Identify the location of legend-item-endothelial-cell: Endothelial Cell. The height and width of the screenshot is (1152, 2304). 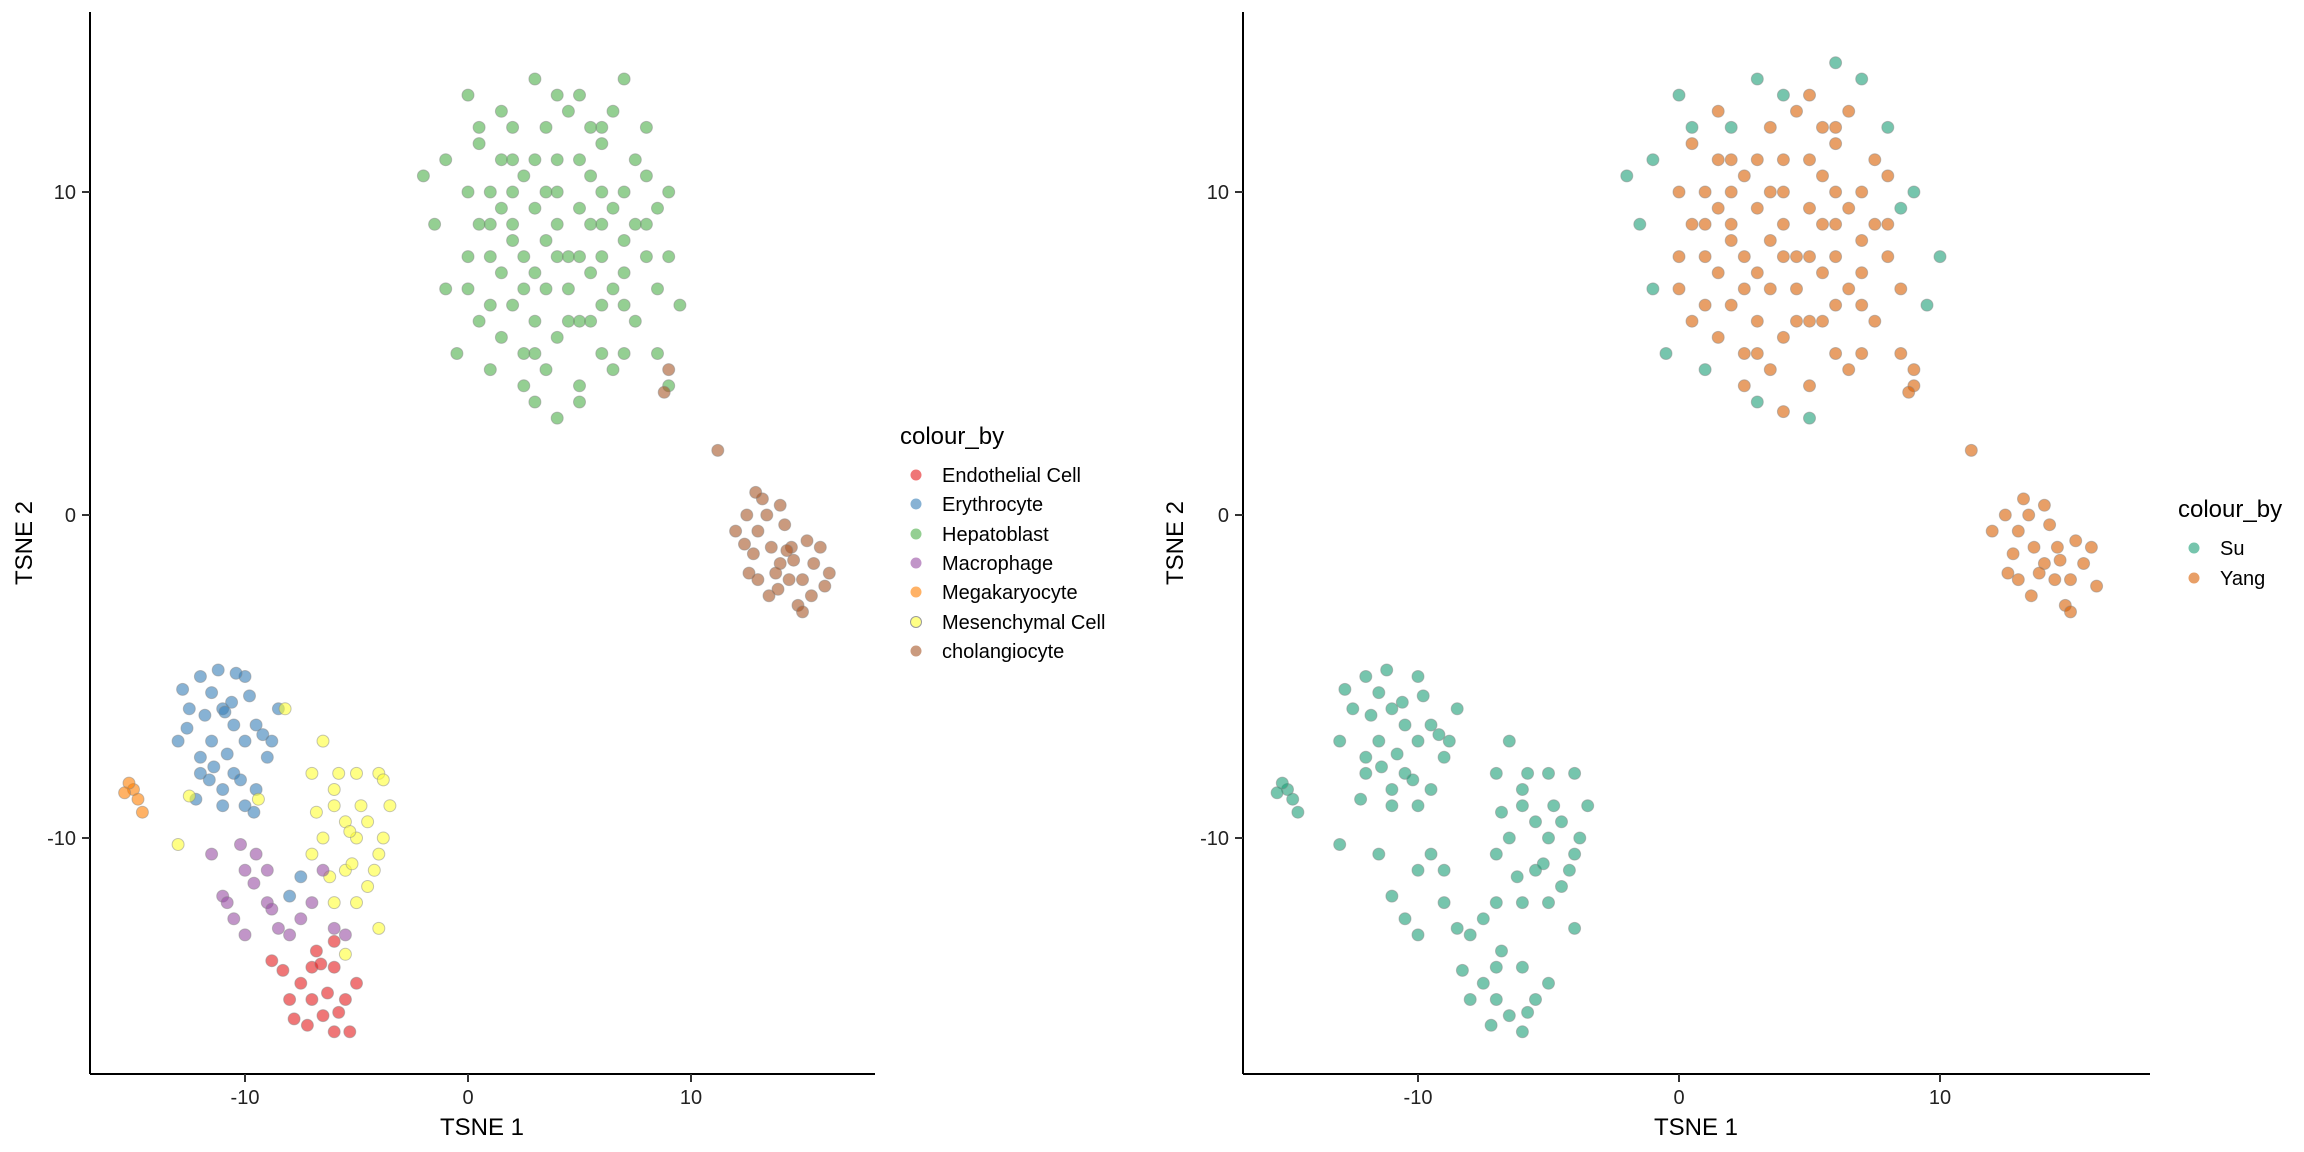
(995, 476).